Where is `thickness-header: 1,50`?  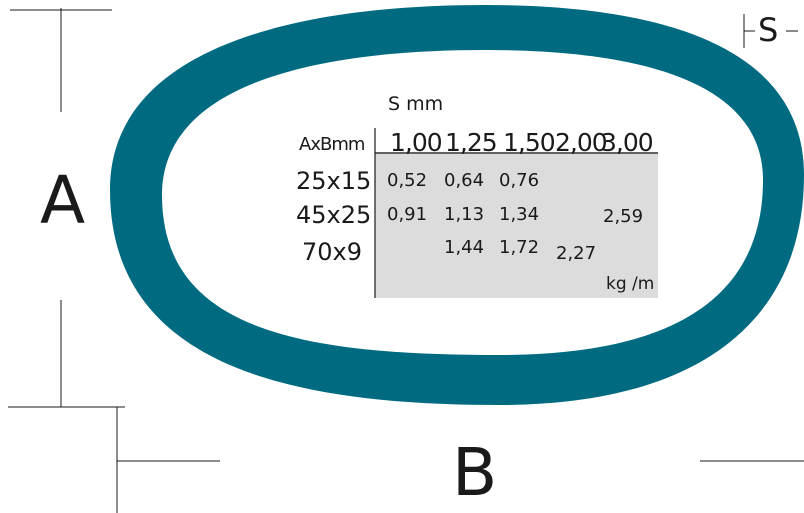
thickness-header: 1,50 is located at coordinates (529, 142).